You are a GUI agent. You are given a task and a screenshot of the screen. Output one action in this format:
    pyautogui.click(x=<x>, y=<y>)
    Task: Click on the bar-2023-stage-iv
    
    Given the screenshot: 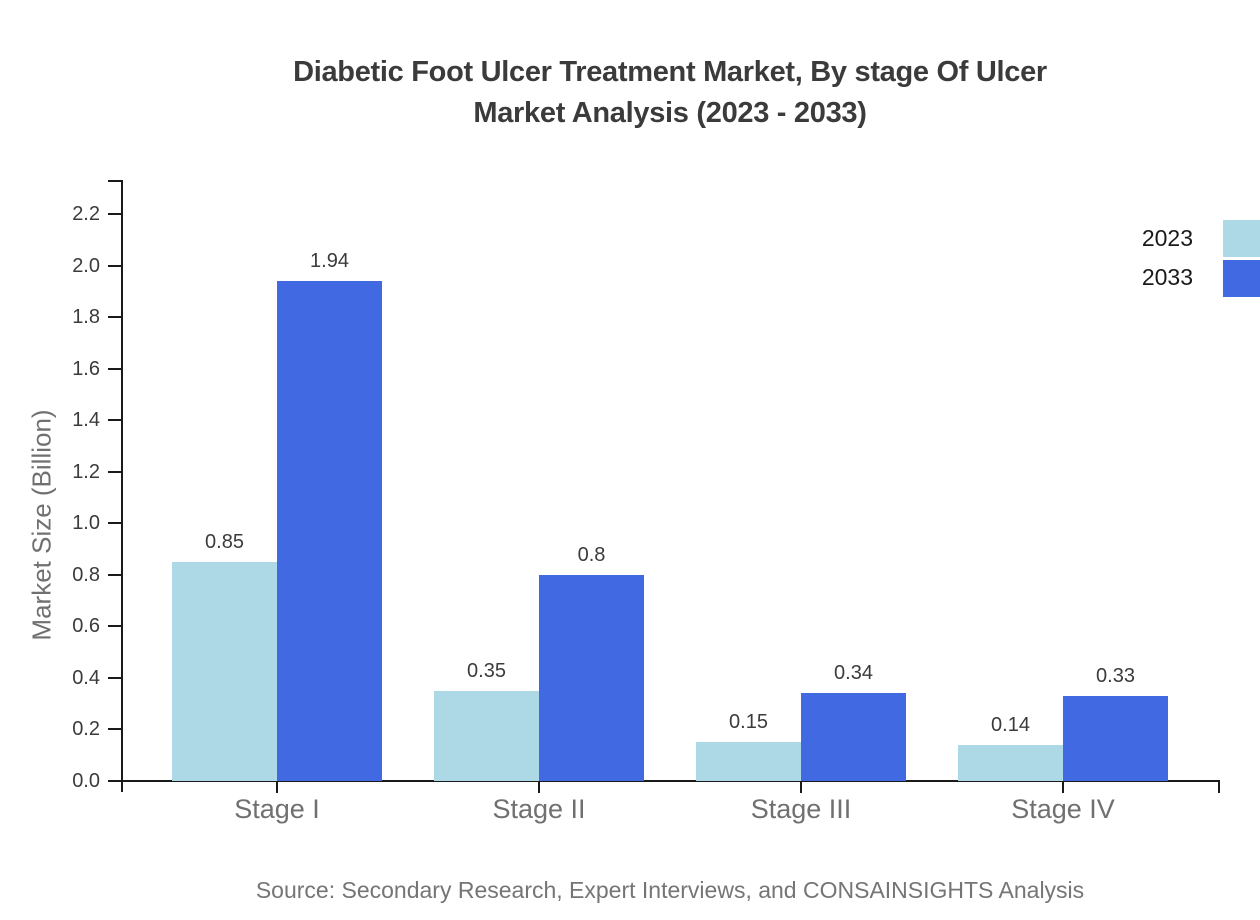 What is the action you would take?
    pyautogui.click(x=1010, y=762)
    